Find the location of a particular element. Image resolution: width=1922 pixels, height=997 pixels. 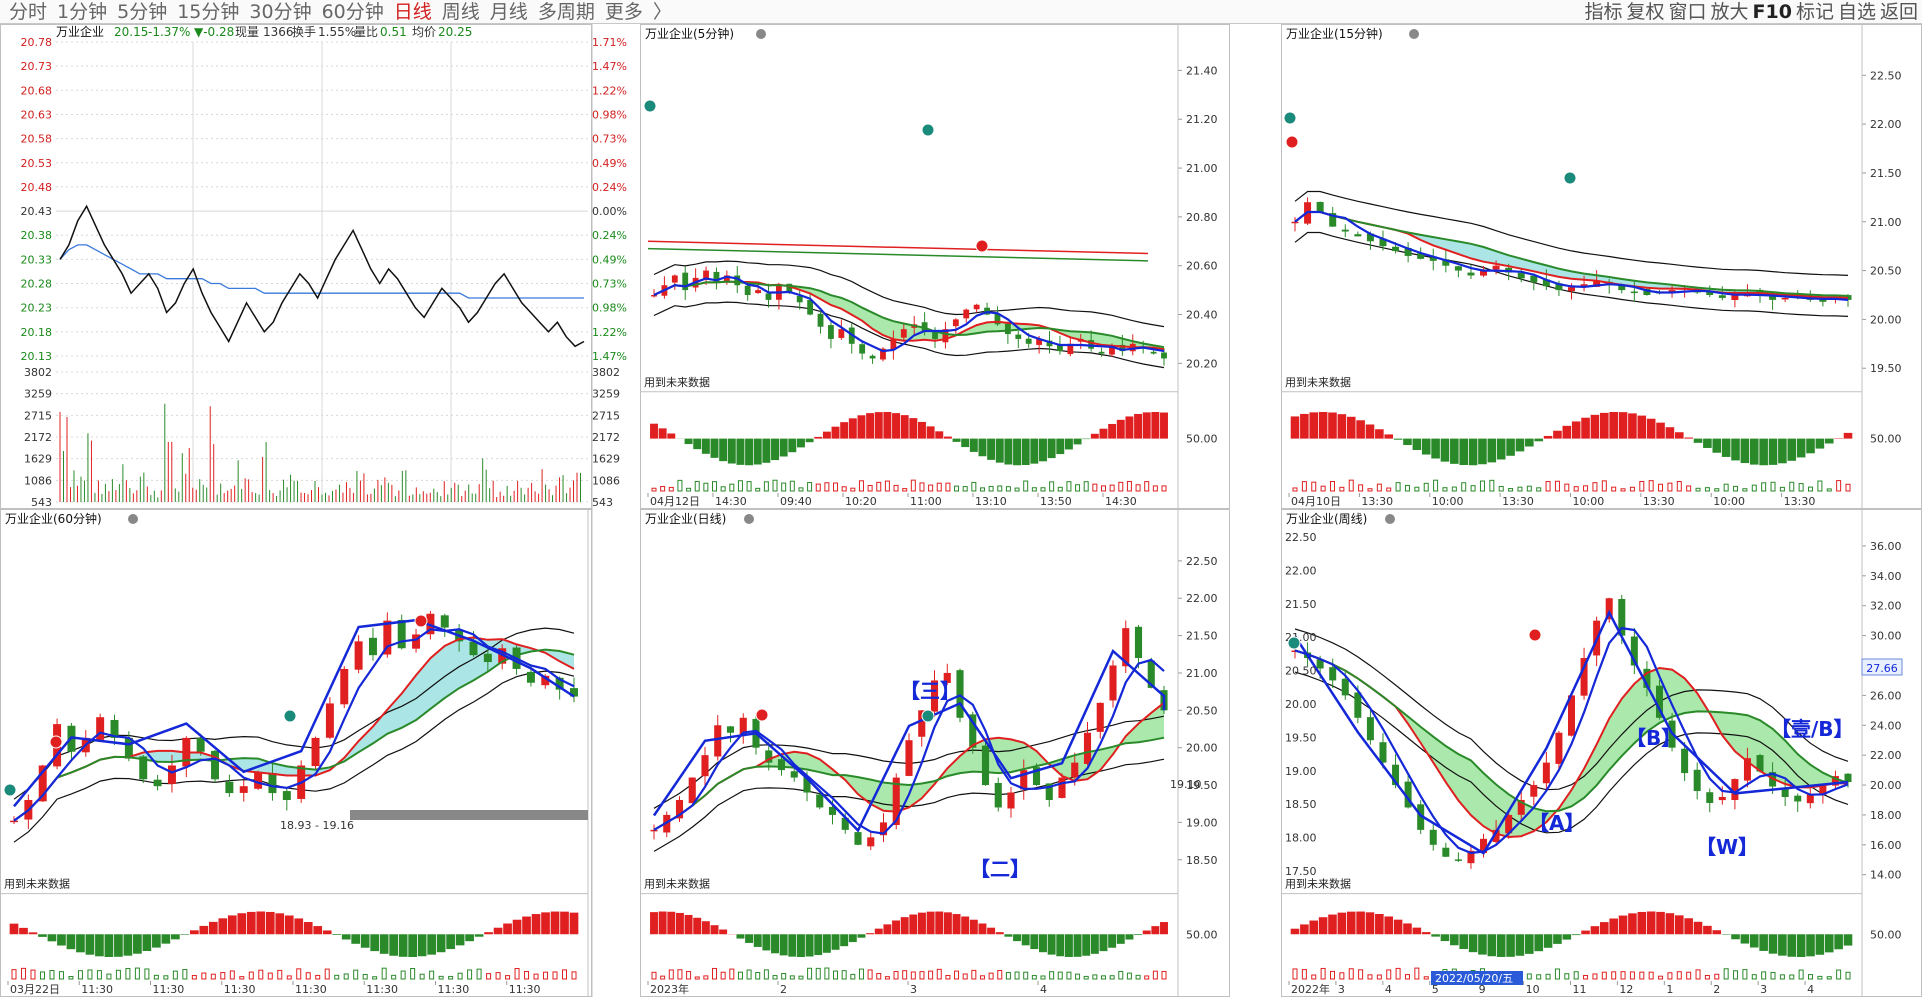

date-label: 2022/05/20/五 is located at coordinates (1474, 978).